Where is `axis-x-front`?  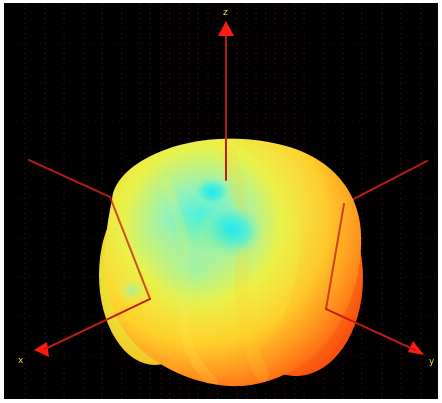
axis-x-front is located at coordinates (97, 324).